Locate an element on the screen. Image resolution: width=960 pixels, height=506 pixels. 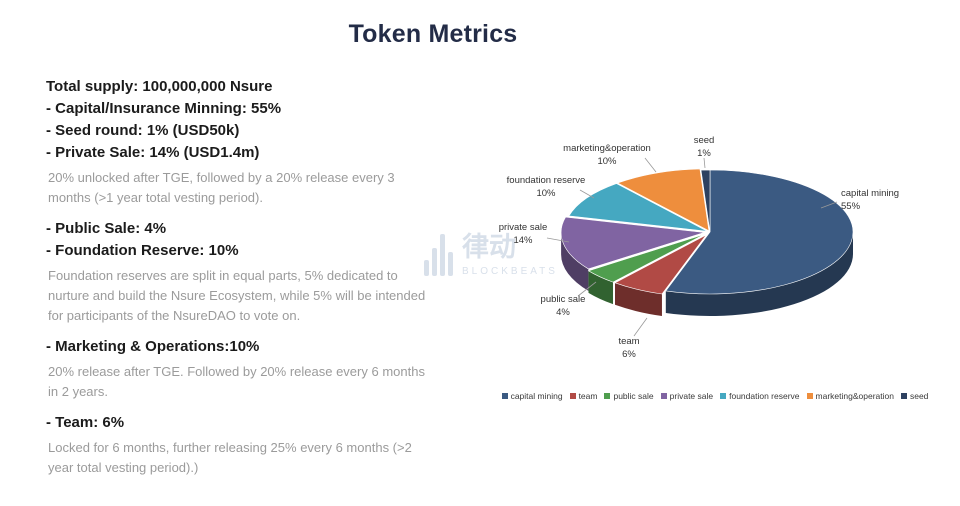
legend-item-team: team is located at coordinates (583, 396).